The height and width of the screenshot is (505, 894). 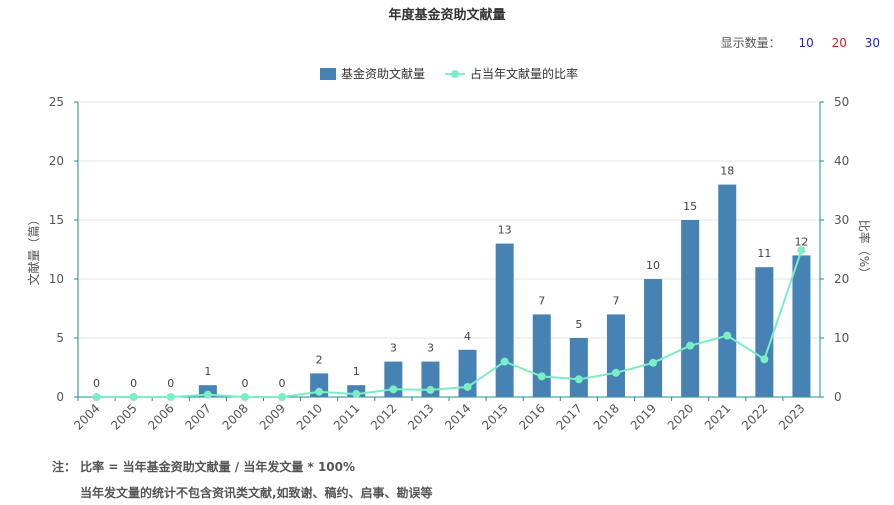 What do you see at coordinates (457, 416) in the screenshot?
I see `x-tick-label: 2014` at bounding box center [457, 416].